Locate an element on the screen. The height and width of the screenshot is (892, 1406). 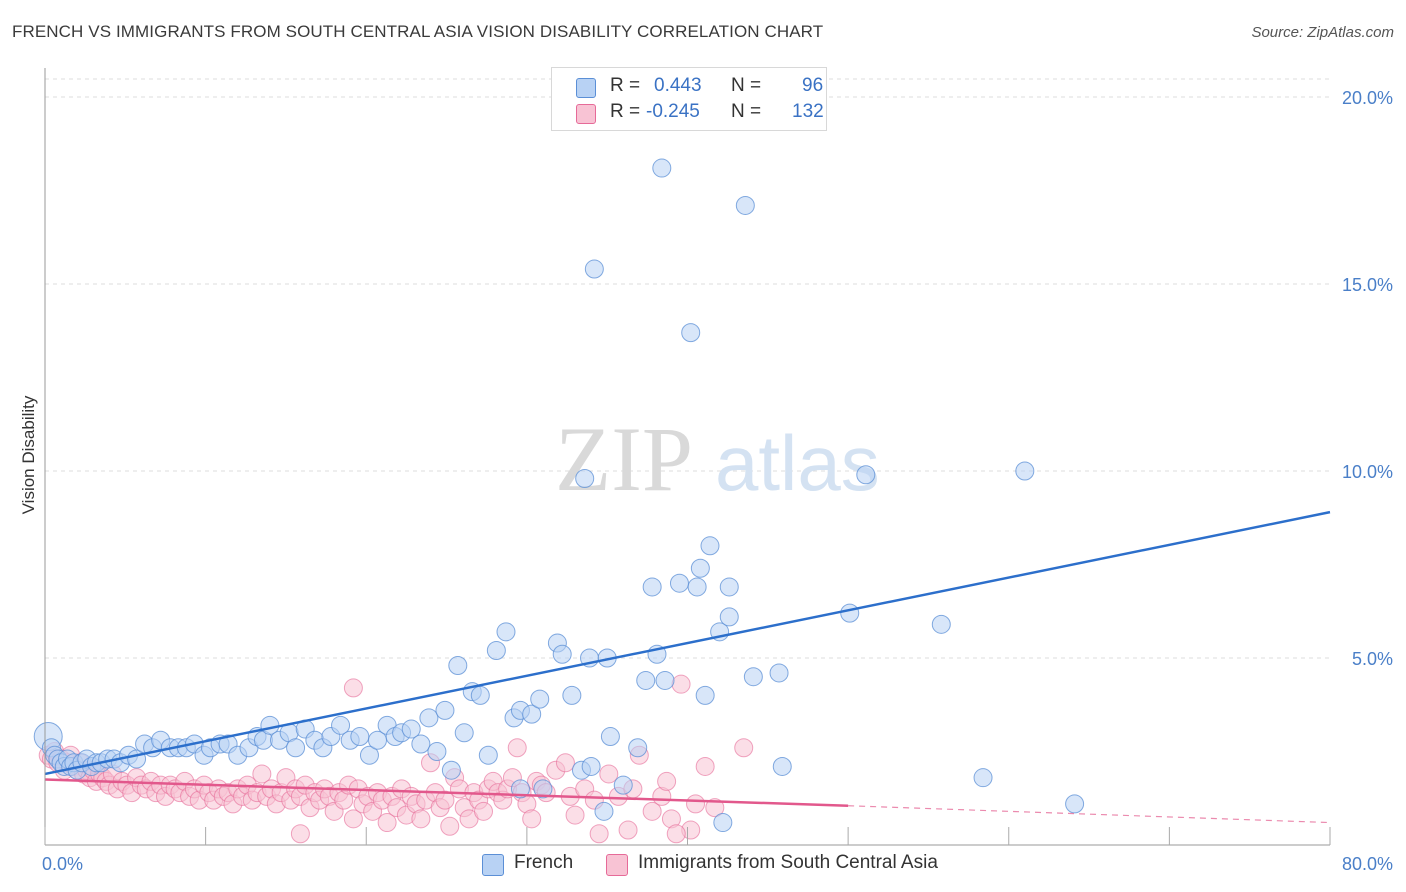
y-axis-label: Vision Disability is located at coordinates (28, 454).